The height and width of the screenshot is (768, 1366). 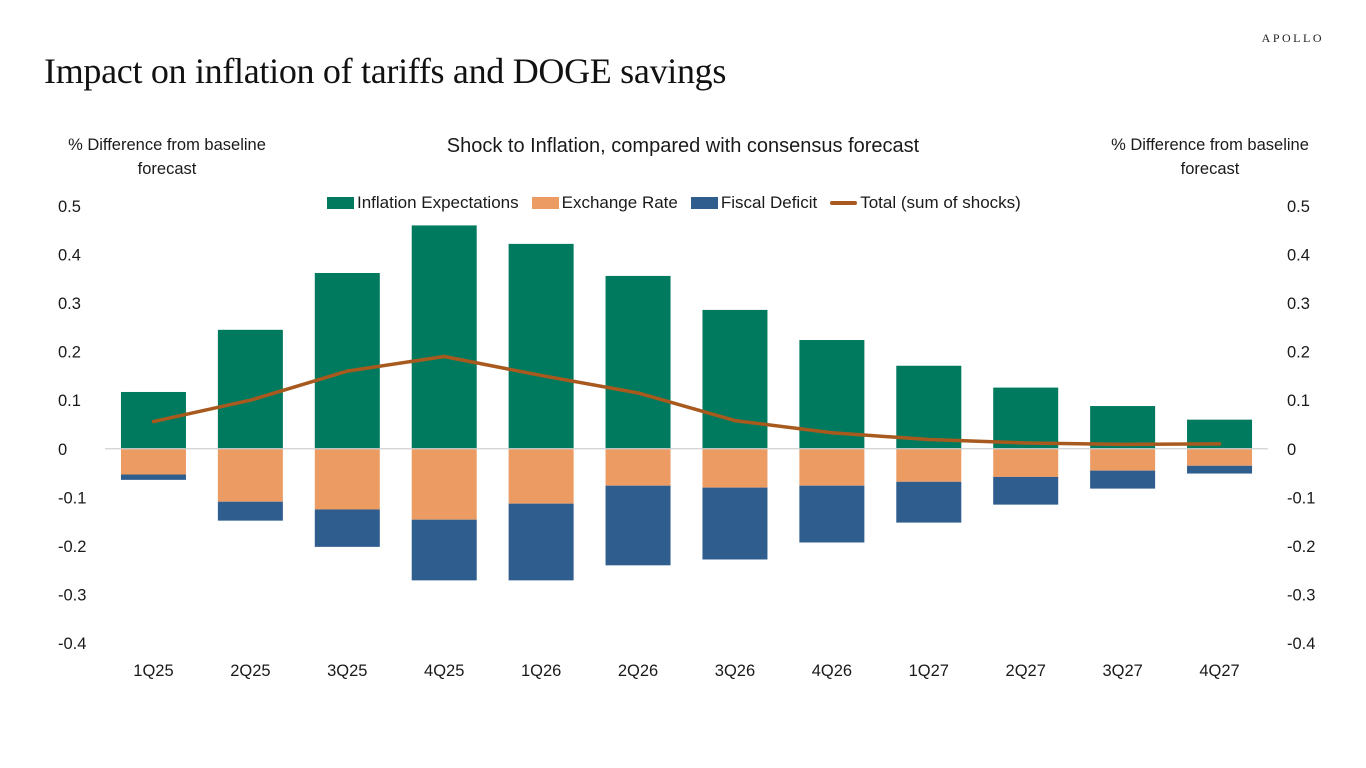 What do you see at coordinates (1301, 498) in the screenshot?
I see `y-tick-label-right: -0.1` at bounding box center [1301, 498].